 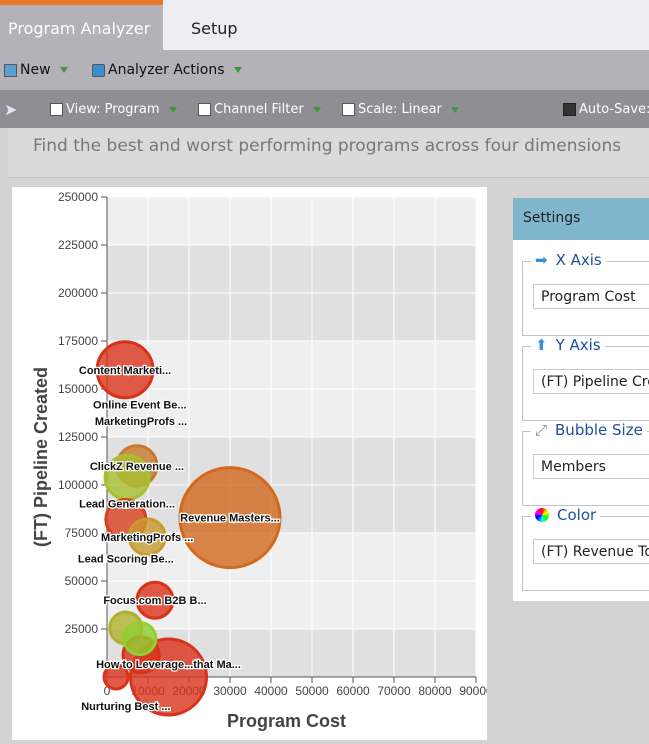 What do you see at coordinates (78, 293) in the screenshot?
I see `y-tick-label: 200000` at bounding box center [78, 293].